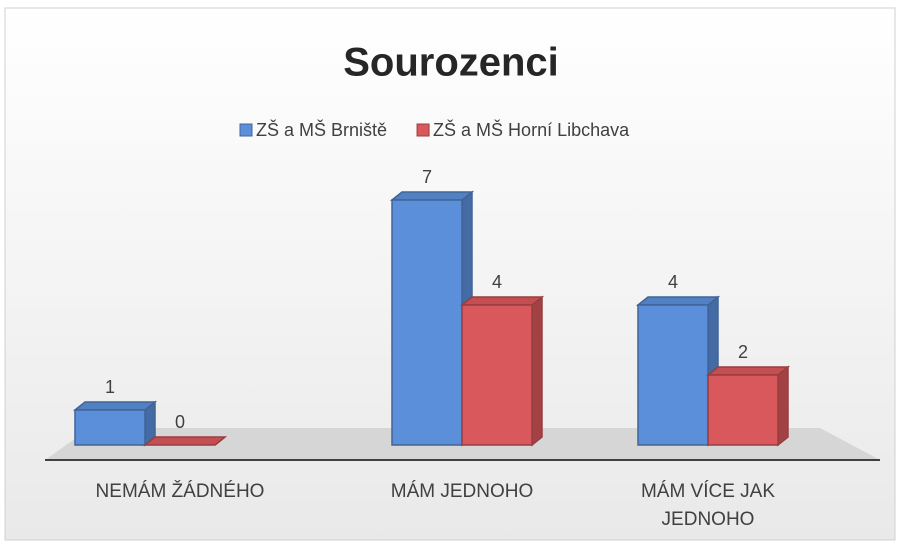 This screenshot has height=546, width=902. Describe the element at coordinates (180, 491) in the screenshot. I see `x-tick-label: NEMÁM ŽÁDNÉHO` at that location.